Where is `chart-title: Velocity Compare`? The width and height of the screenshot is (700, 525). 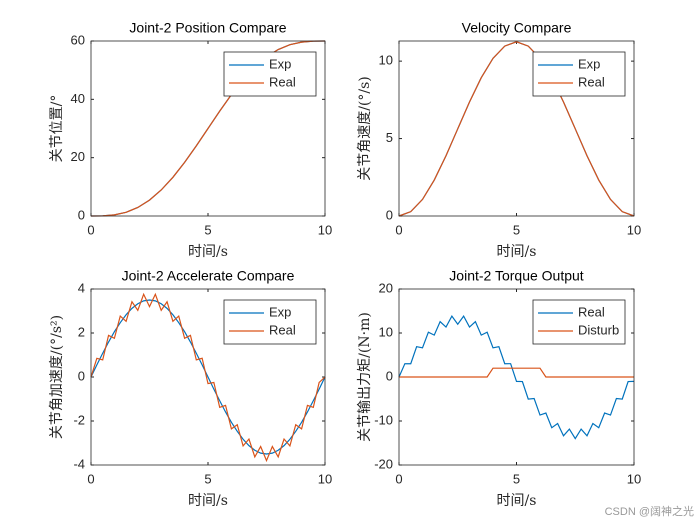 chart-title: Velocity Compare is located at coordinates (517, 28).